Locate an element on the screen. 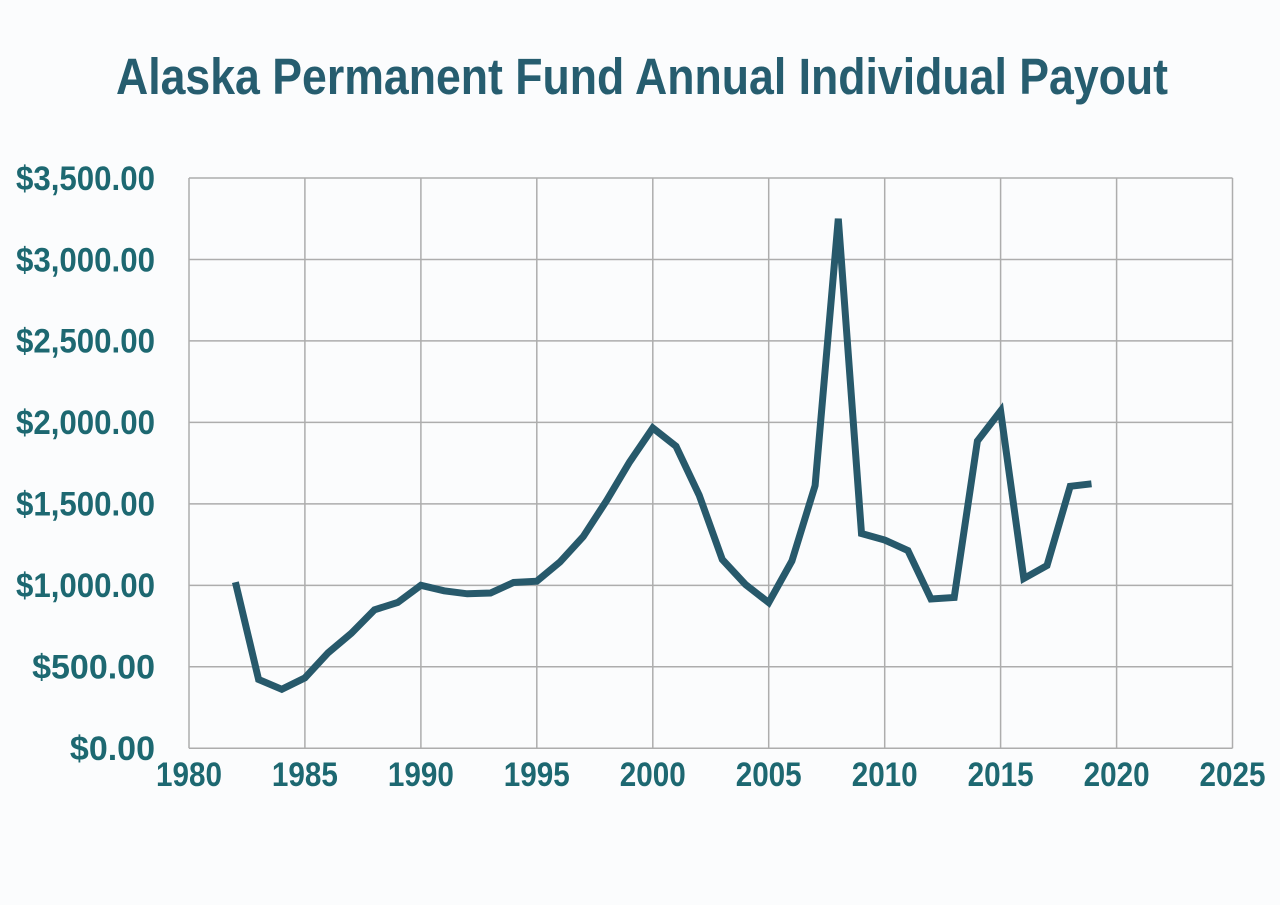 This screenshot has height=905, width=1280. svg-text: $1,000.00 is located at coordinates (85, 586).